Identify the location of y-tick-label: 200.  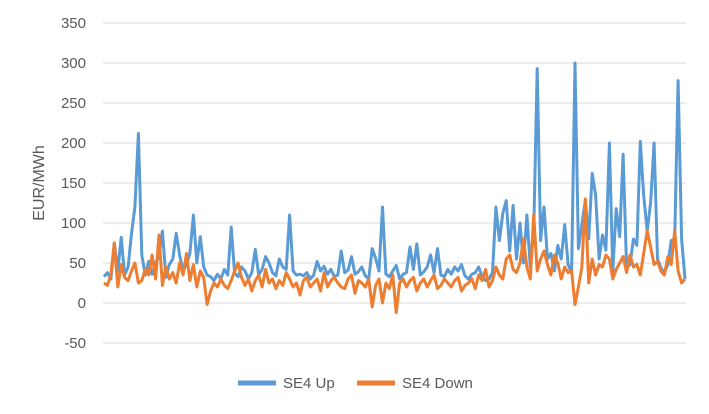
(73, 143).